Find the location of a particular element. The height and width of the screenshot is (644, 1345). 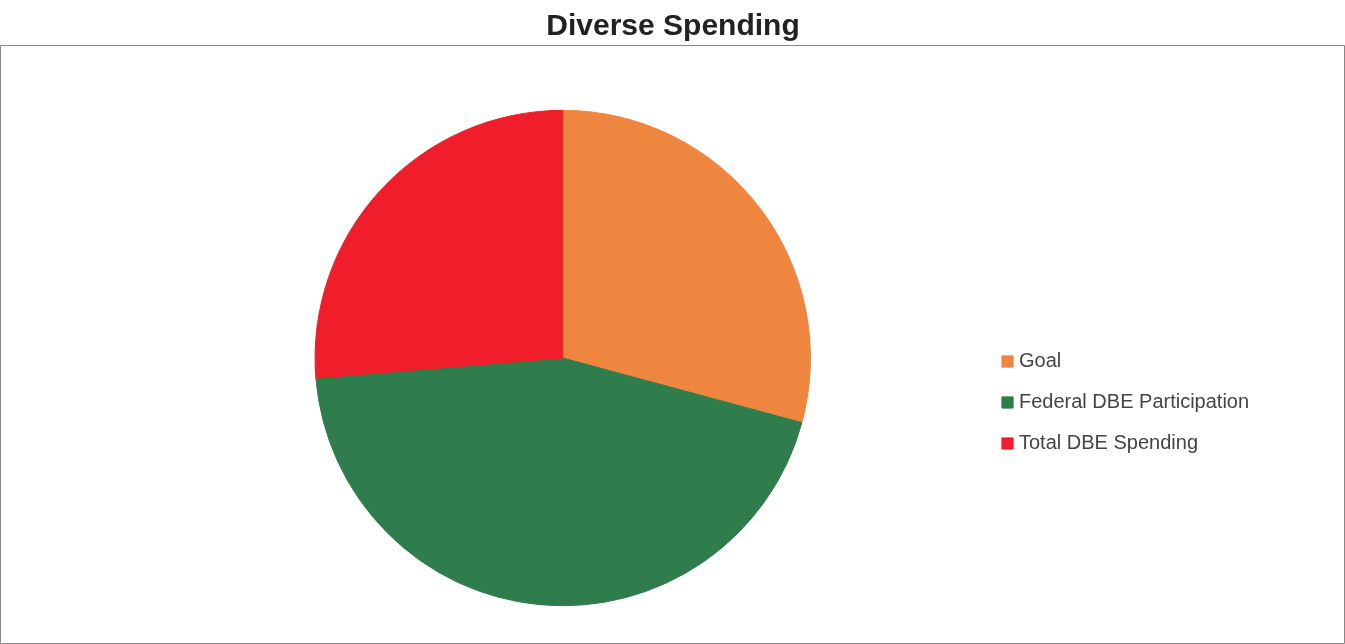

chart-title: Diverse Spending is located at coordinates (673, 24).